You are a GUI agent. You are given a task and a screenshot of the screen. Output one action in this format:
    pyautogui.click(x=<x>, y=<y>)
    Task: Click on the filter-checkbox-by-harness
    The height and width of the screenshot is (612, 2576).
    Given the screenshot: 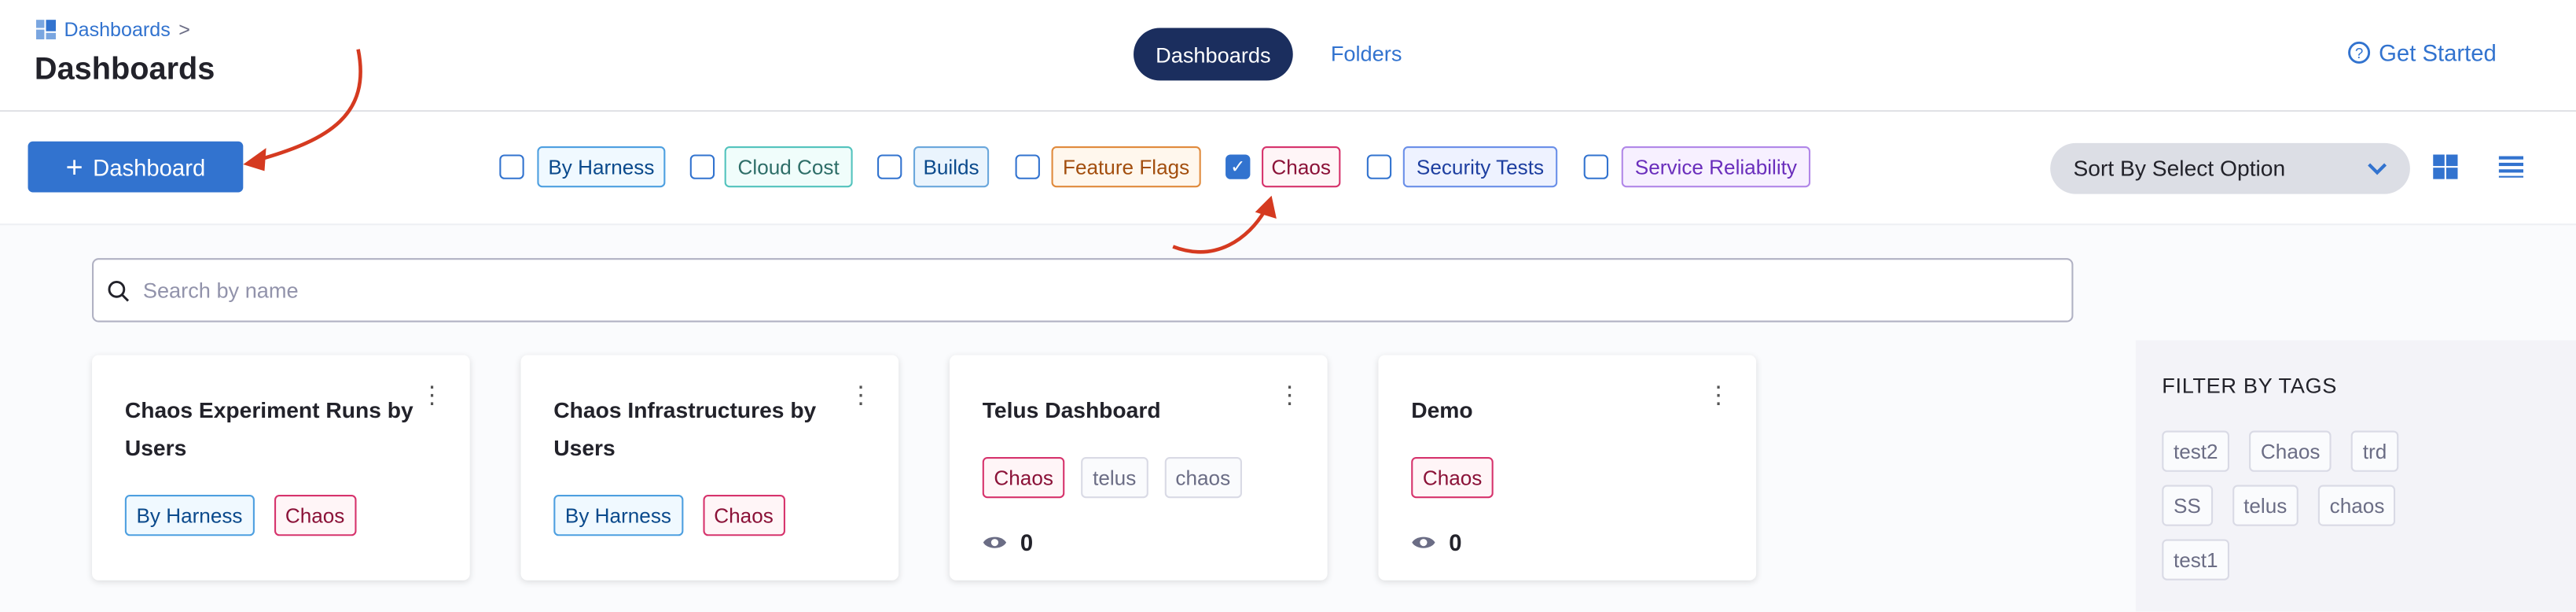 What is the action you would take?
    pyautogui.click(x=511, y=166)
    